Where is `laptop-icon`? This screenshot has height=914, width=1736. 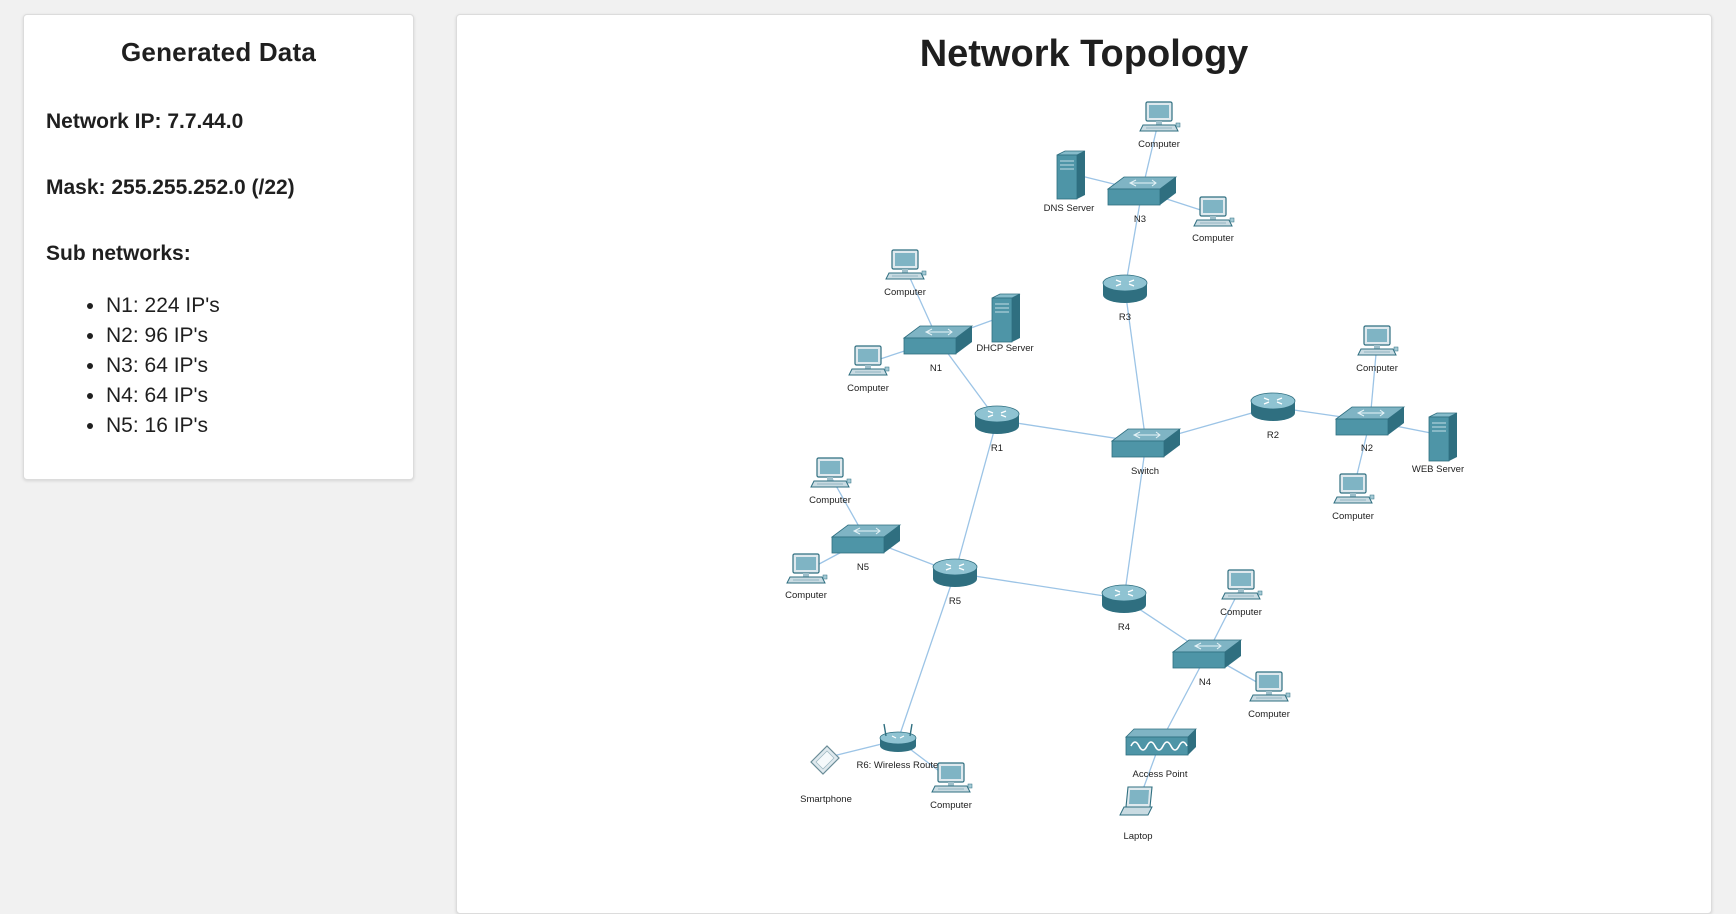
laptop-icon is located at coordinates (1136, 801).